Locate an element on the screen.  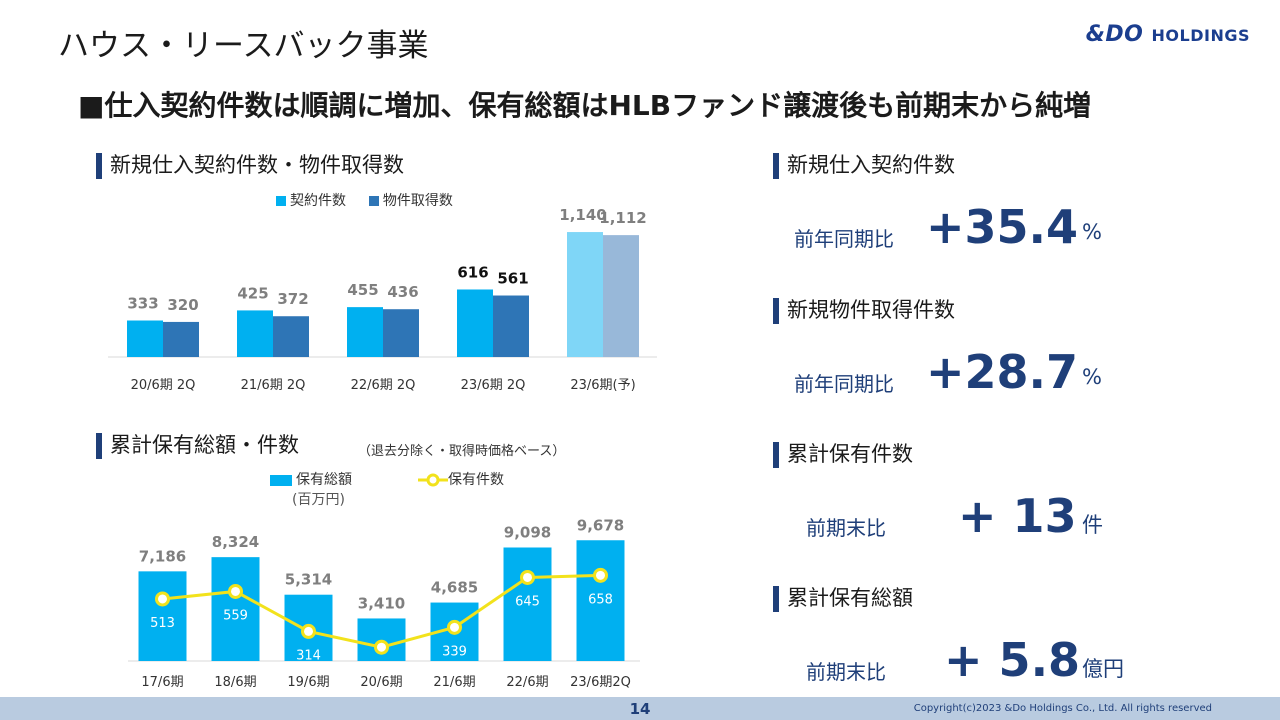
top-bar-label: 1,140 is located at coordinates (582, 215).